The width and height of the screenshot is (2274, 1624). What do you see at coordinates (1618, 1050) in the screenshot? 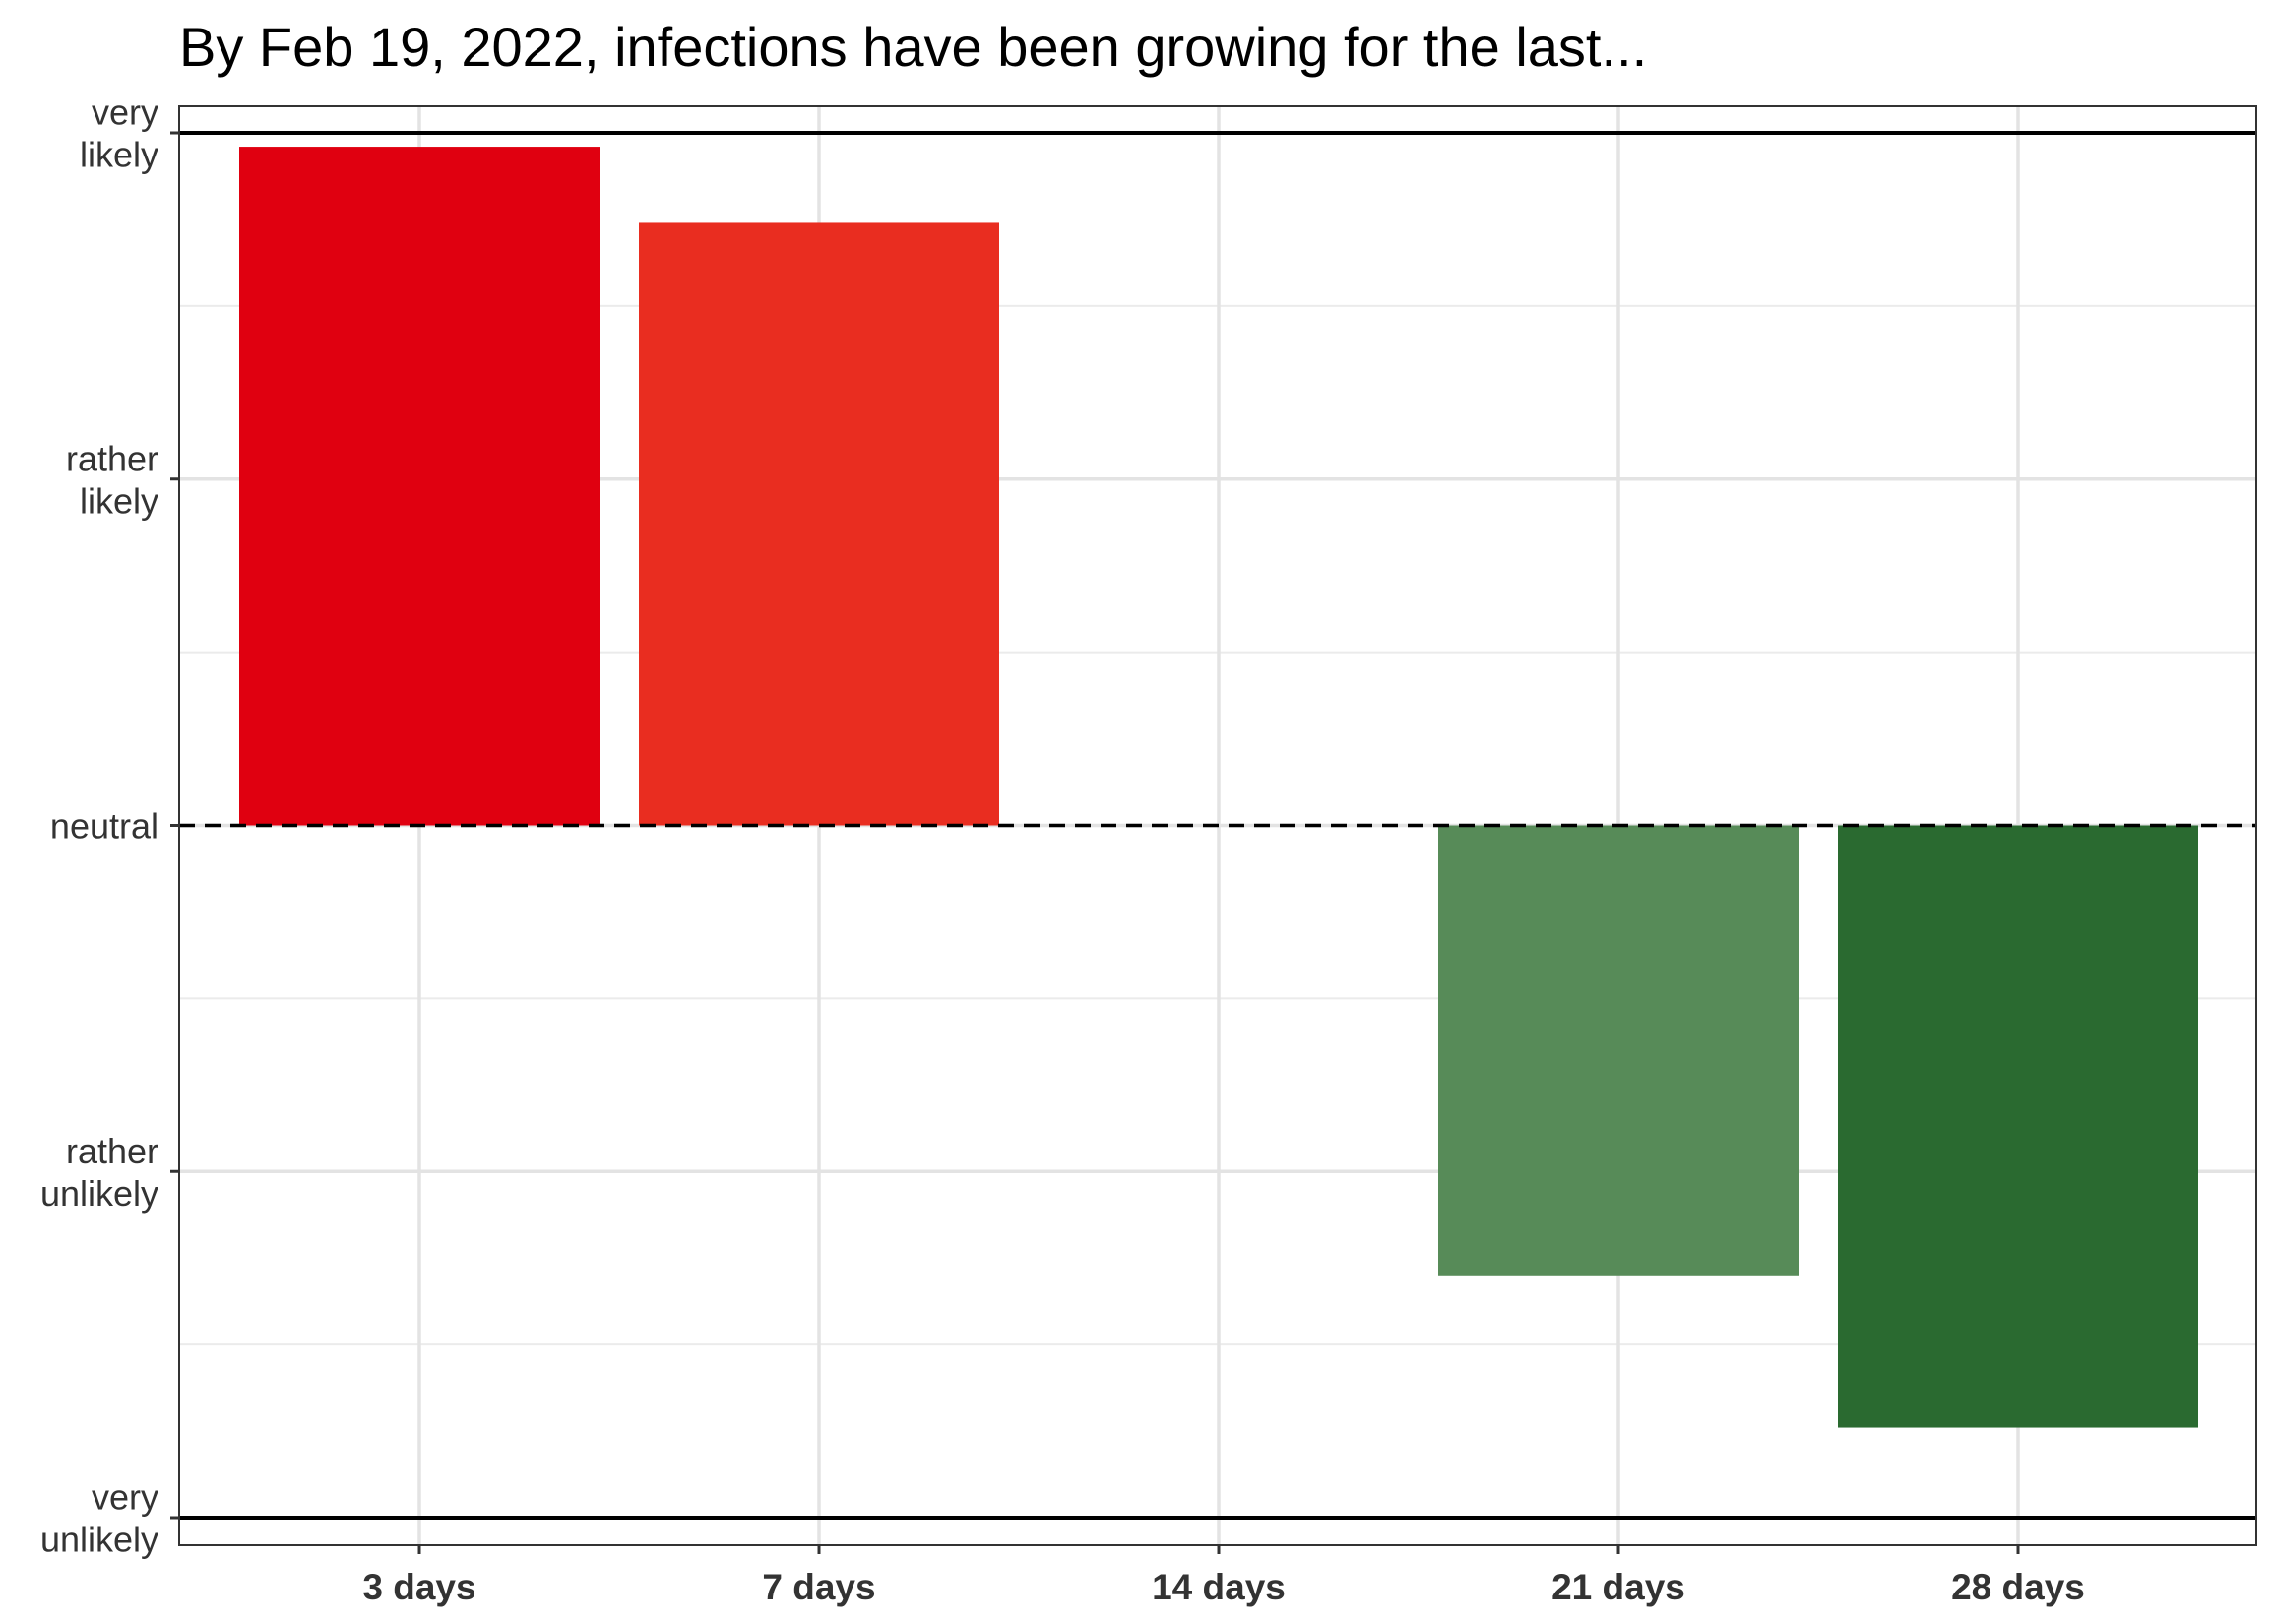
I see `bar-21-days` at bounding box center [1618, 1050].